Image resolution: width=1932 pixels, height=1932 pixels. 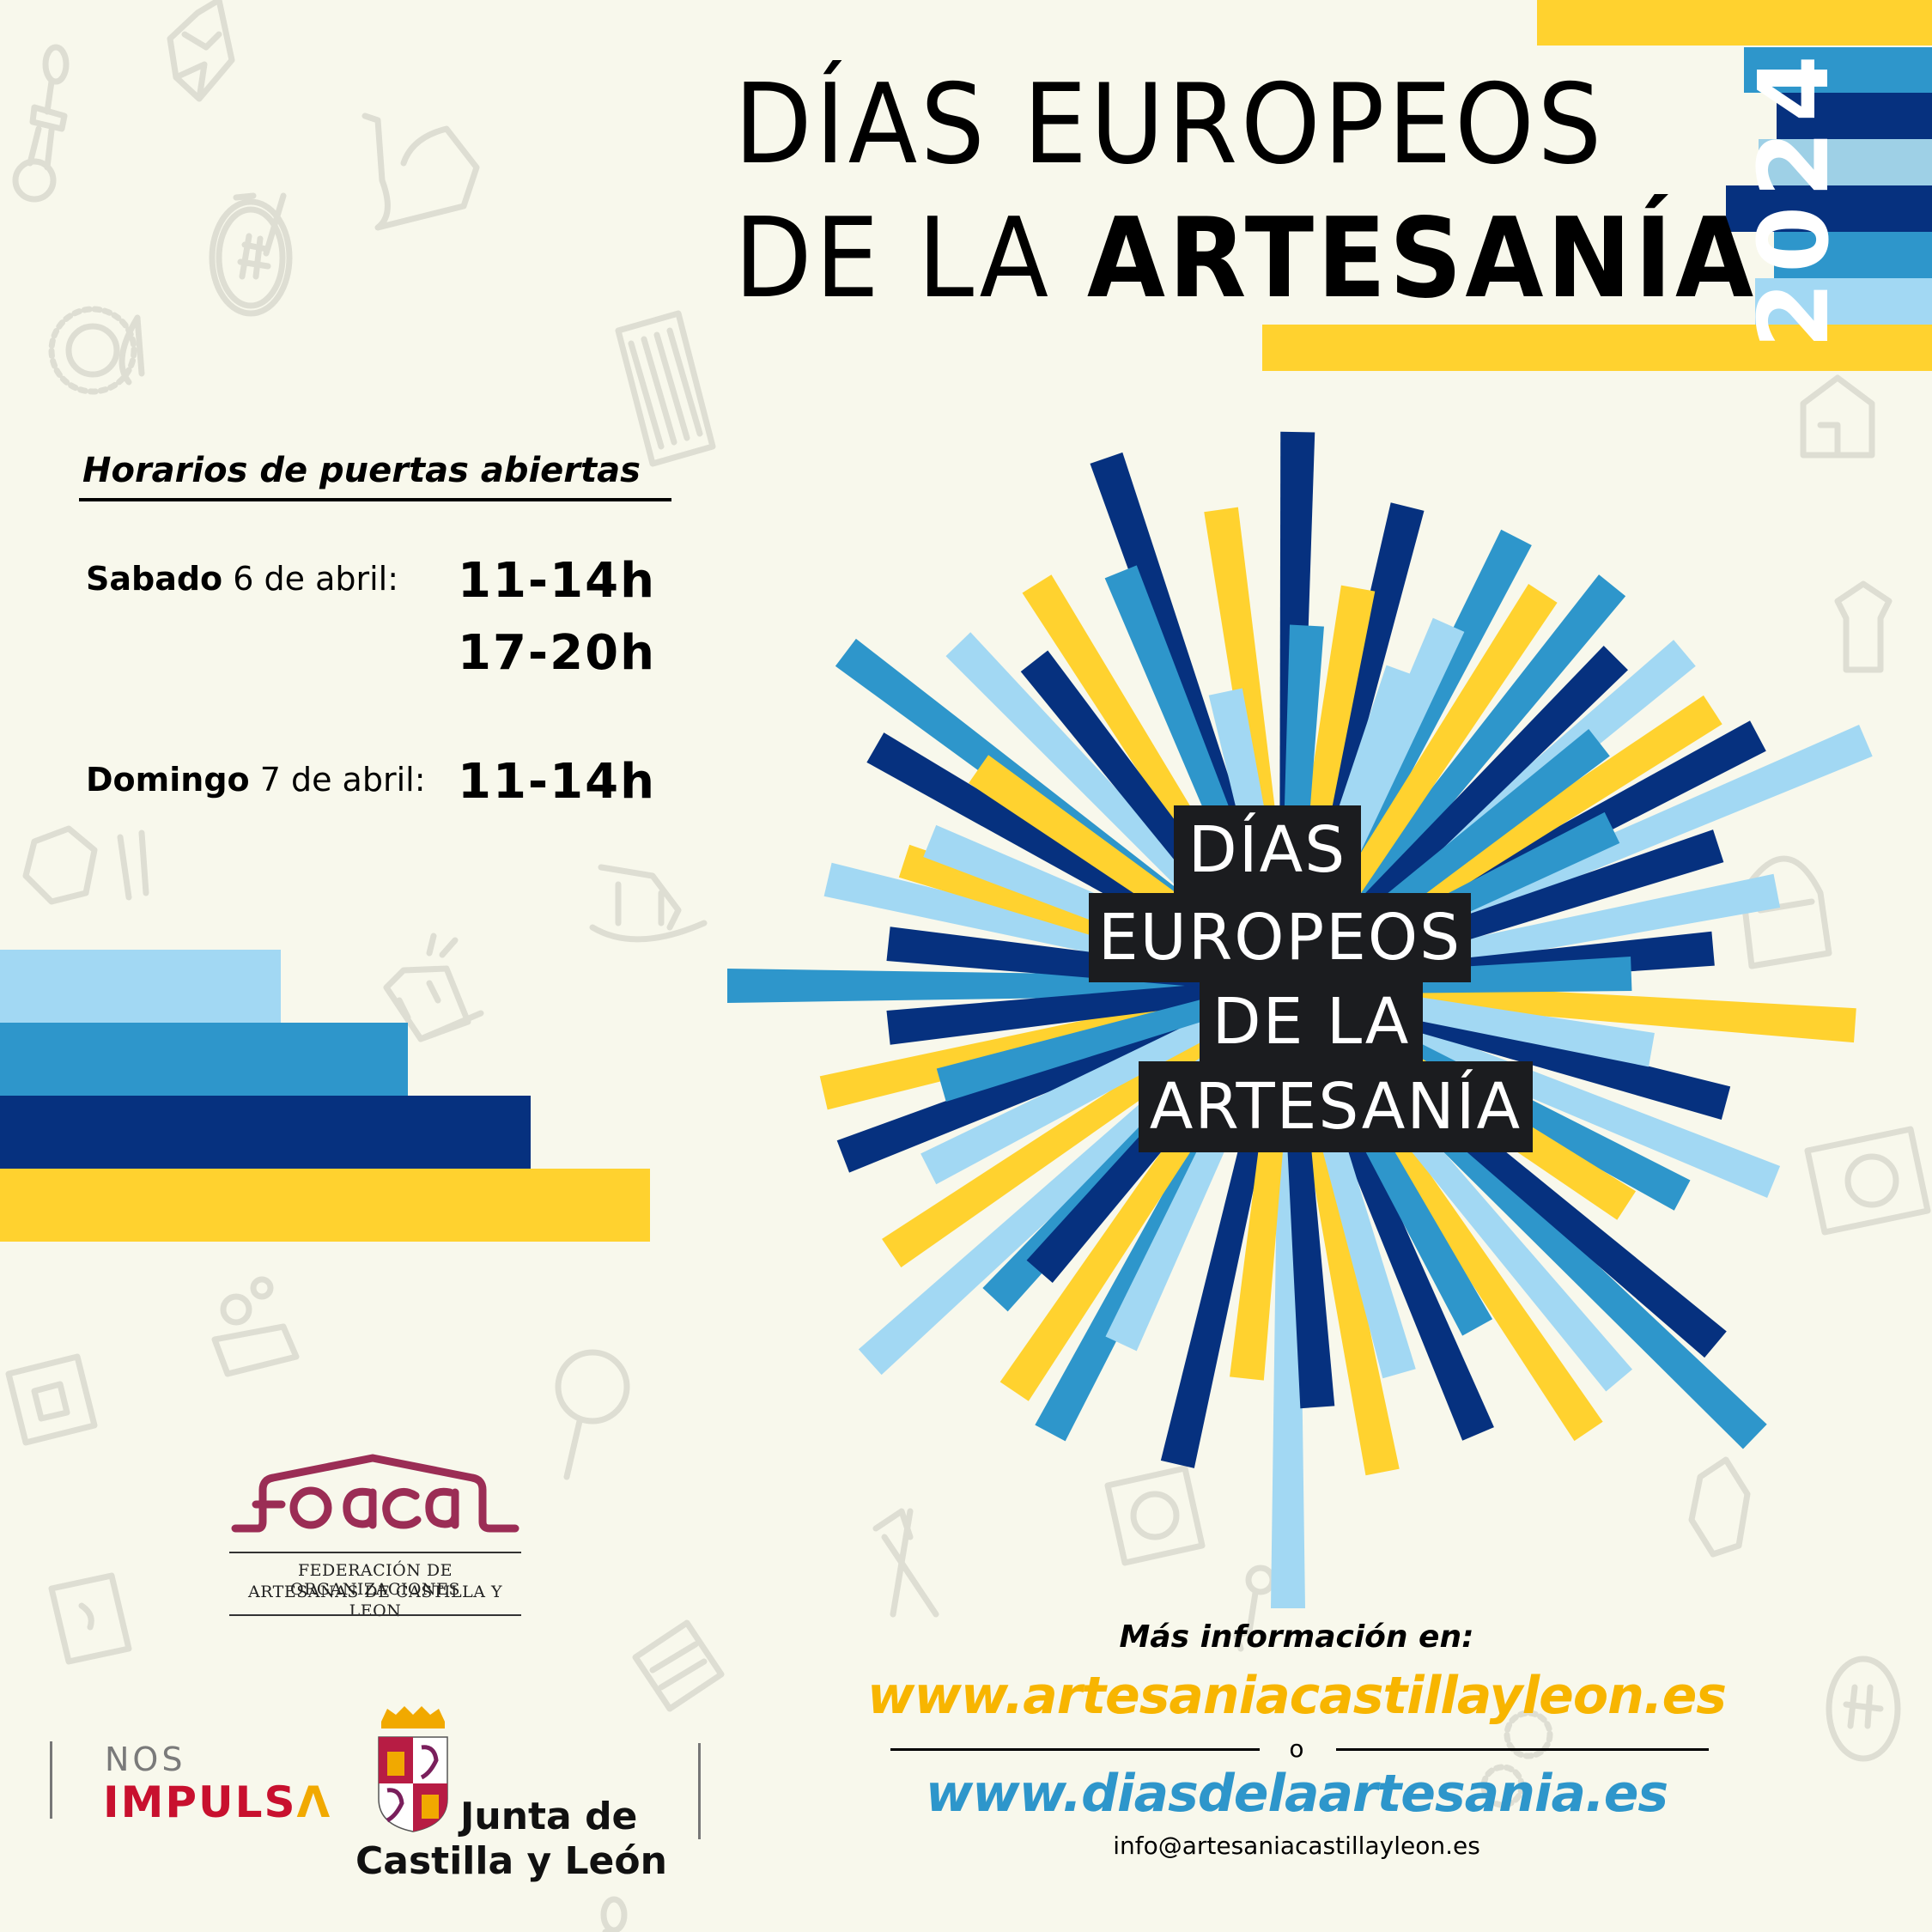 I want to click on saturday-label: Sabado 6 de abril:, so click(x=242, y=579).